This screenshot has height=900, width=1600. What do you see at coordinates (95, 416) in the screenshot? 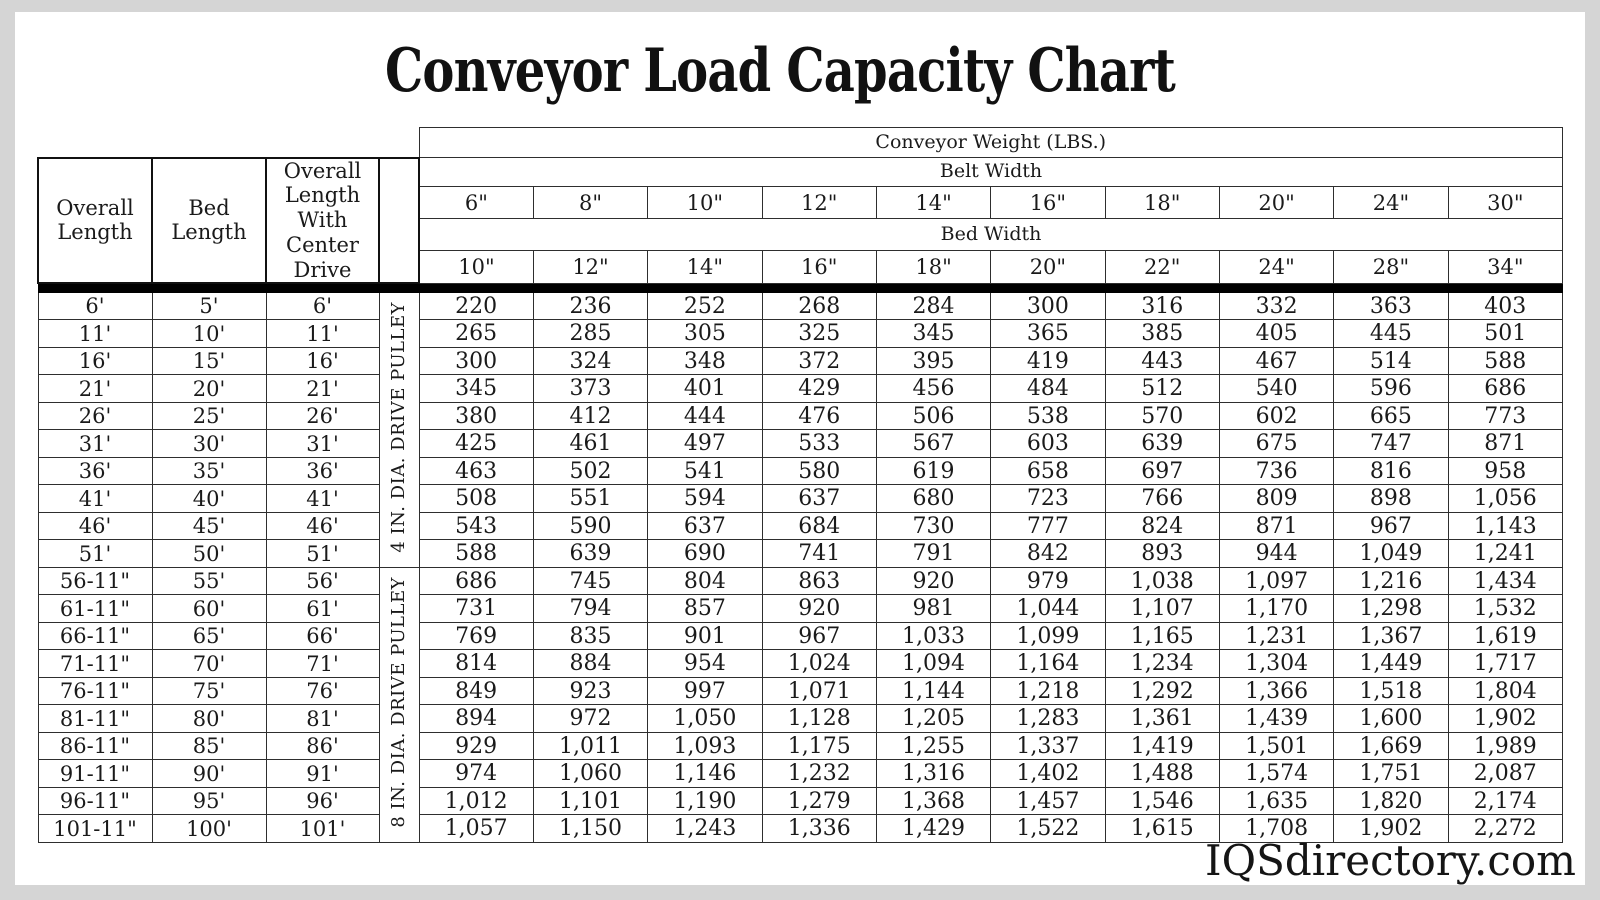
I see `overall-length-cell: 26'` at bounding box center [95, 416].